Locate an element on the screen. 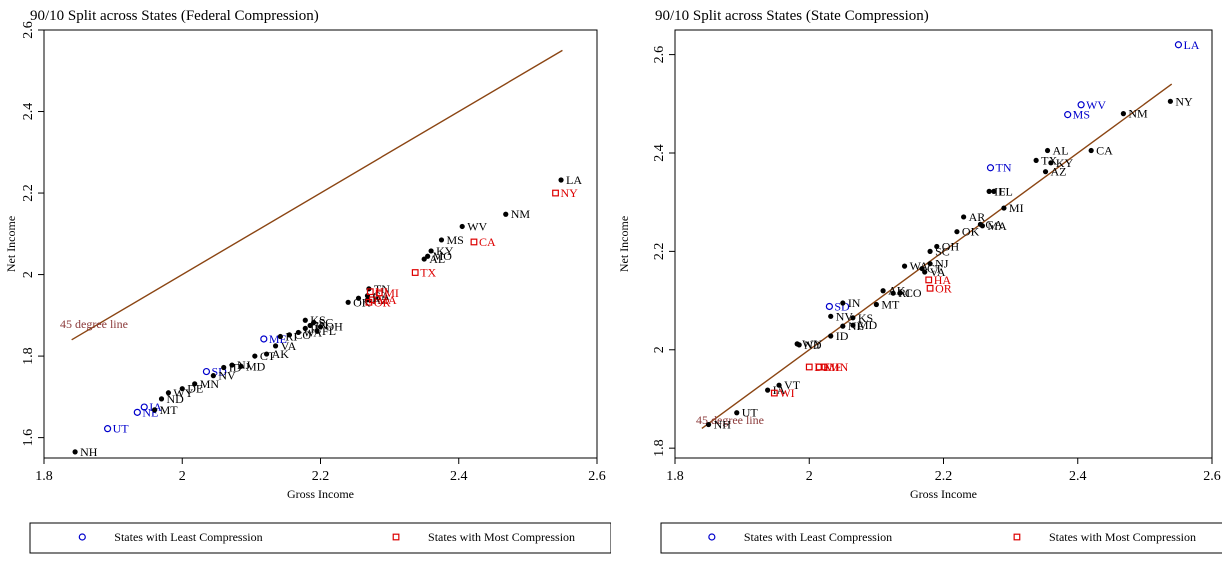 The width and height of the screenshot is (1222, 561). point-marker-wv is located at coordinates (462, 226).